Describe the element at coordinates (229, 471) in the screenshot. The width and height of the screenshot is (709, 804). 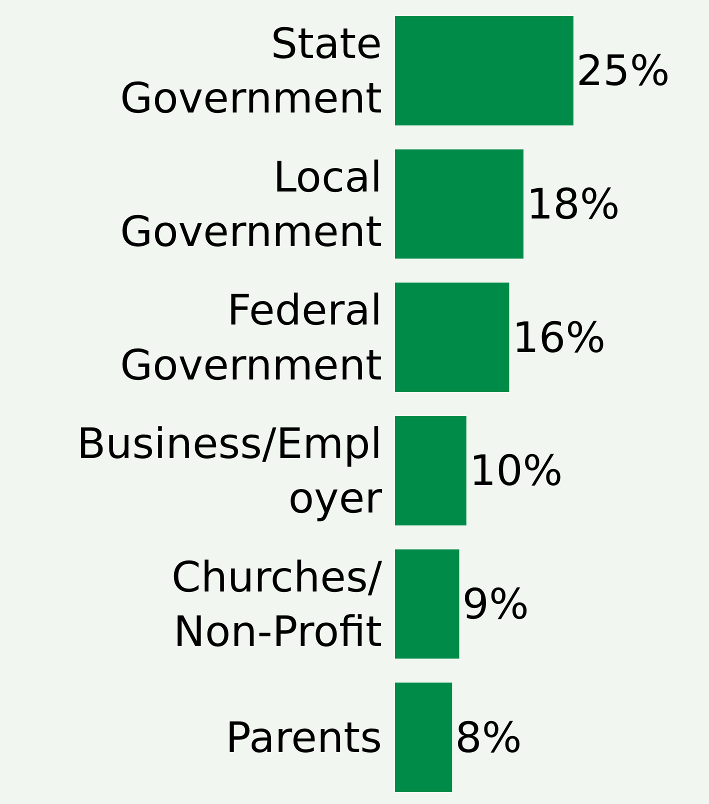
I see `y-tick-label: Business/Empl oyer` at that location.